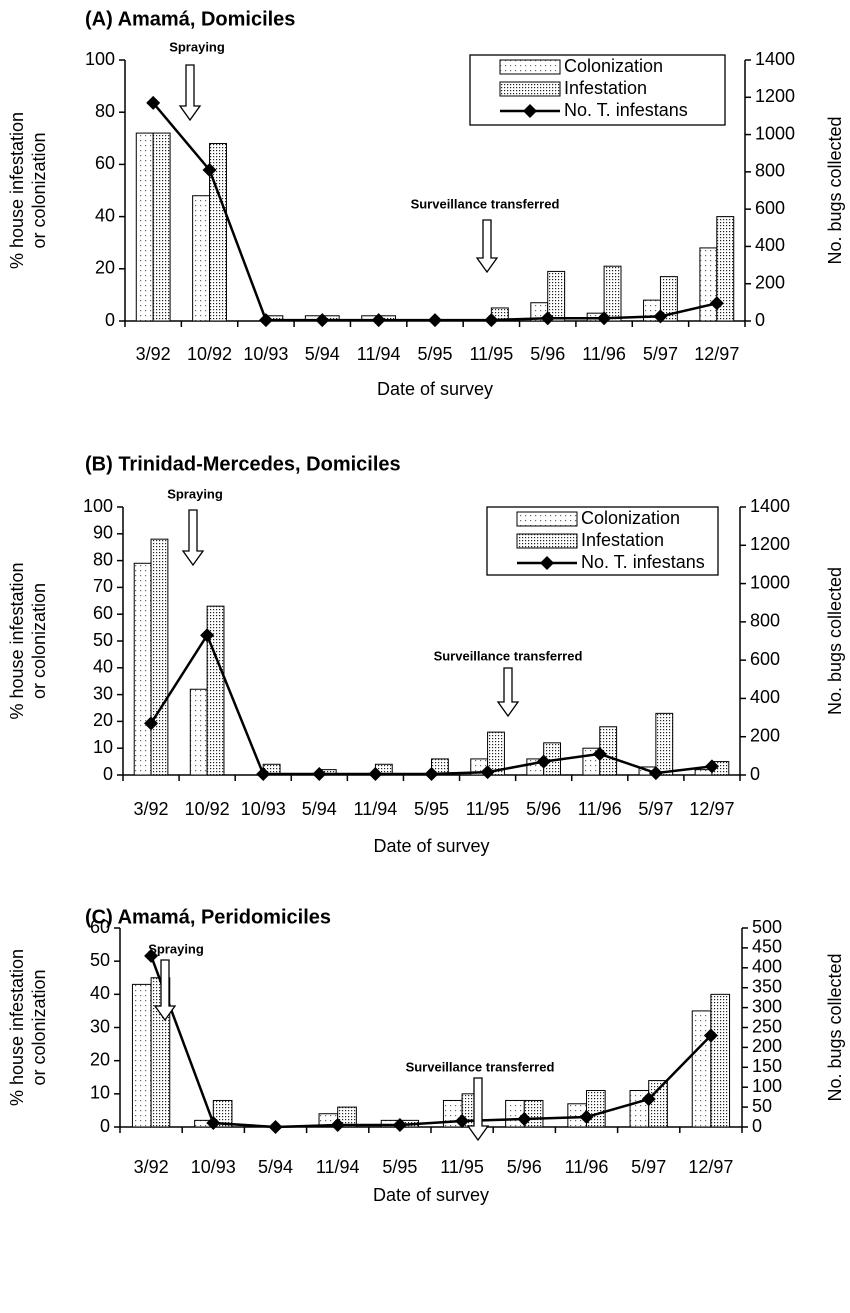  I want to click on y-tick-label: 30, so click(103, 693).